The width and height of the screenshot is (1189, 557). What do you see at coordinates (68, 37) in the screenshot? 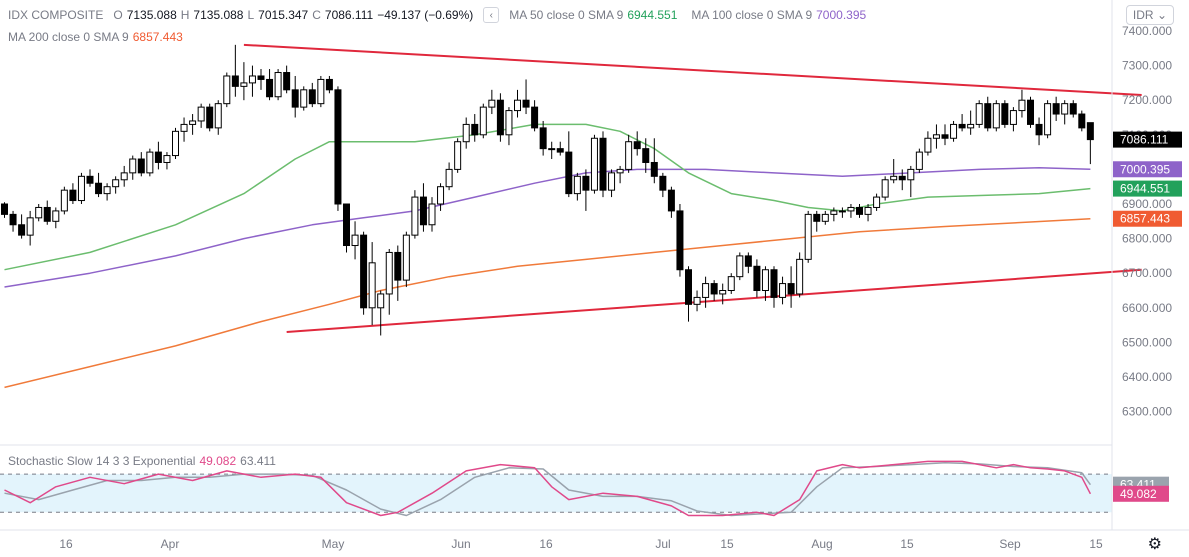
I see `ma200-label: MA 200 close 0 SMA 9` at bounding box center [68, 37].